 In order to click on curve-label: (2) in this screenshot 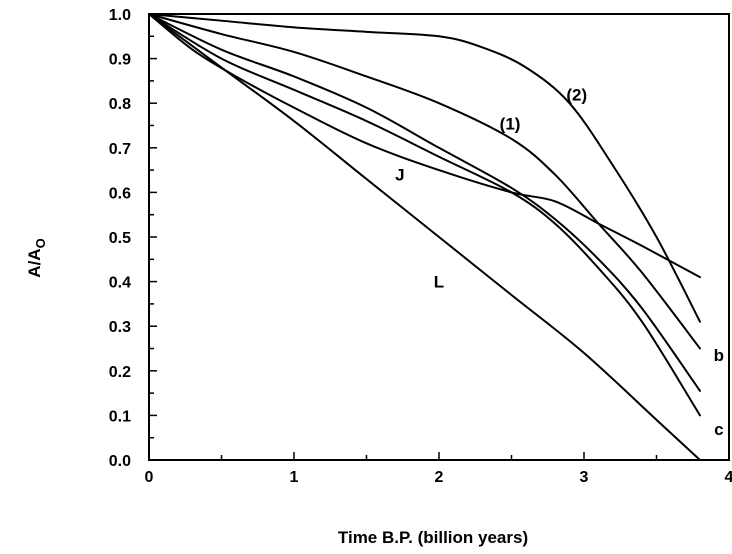, I will do `click(576, 94)`.